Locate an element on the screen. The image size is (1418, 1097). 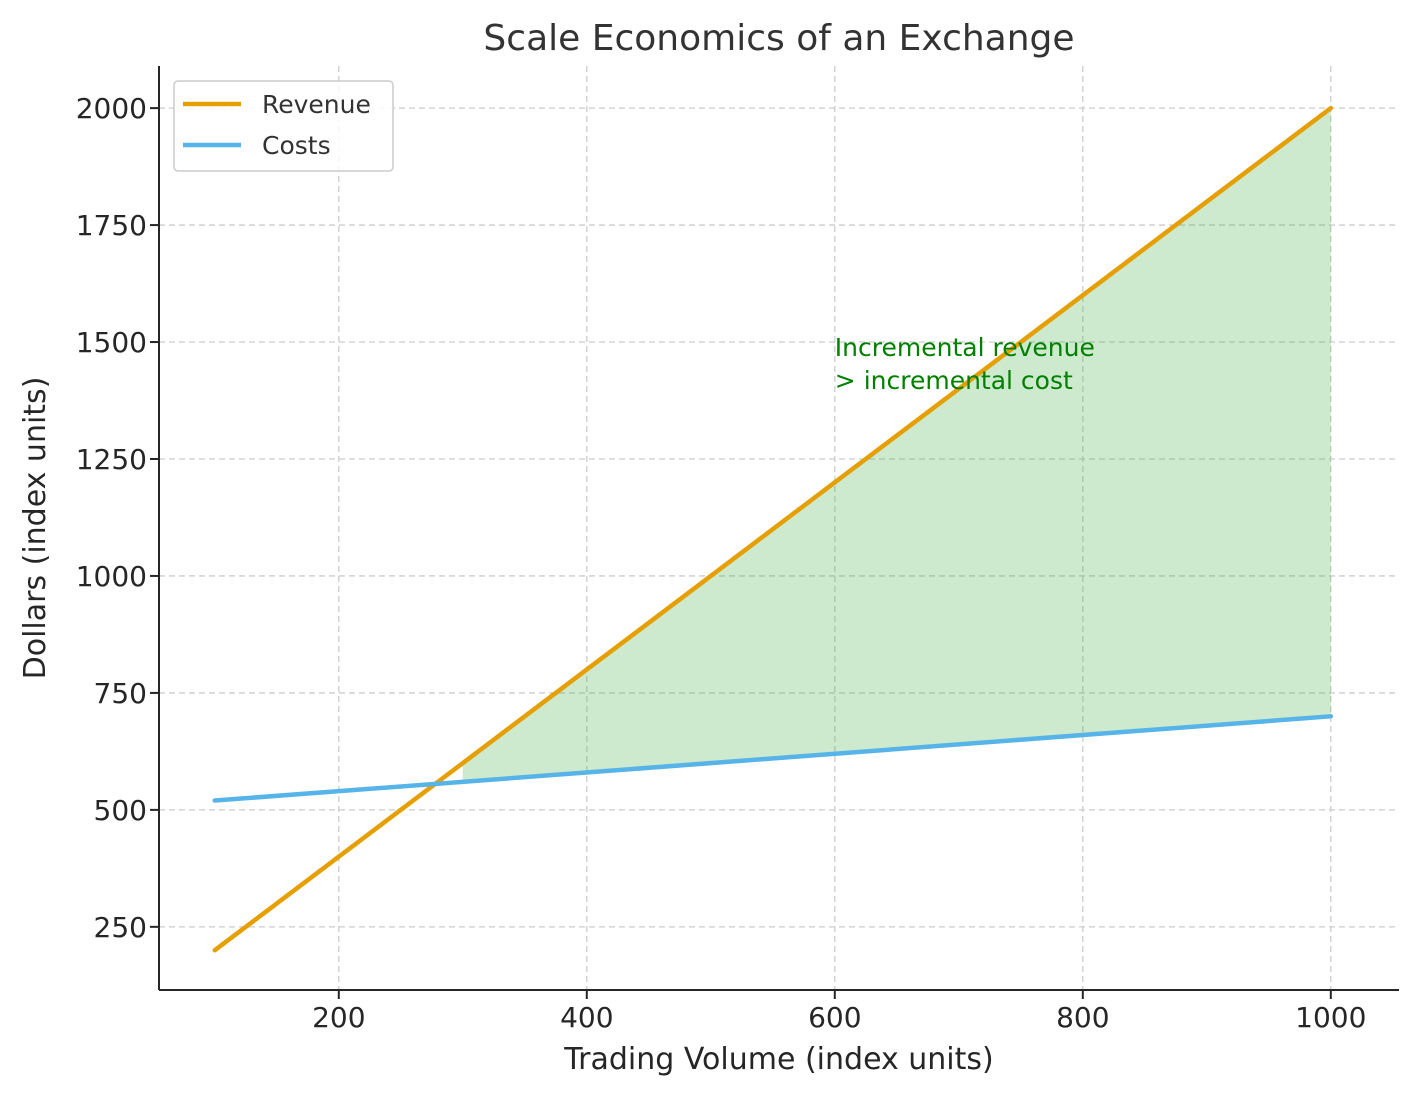
y-axis-title: Dollars (index units) is located at coordinates (35, 528).